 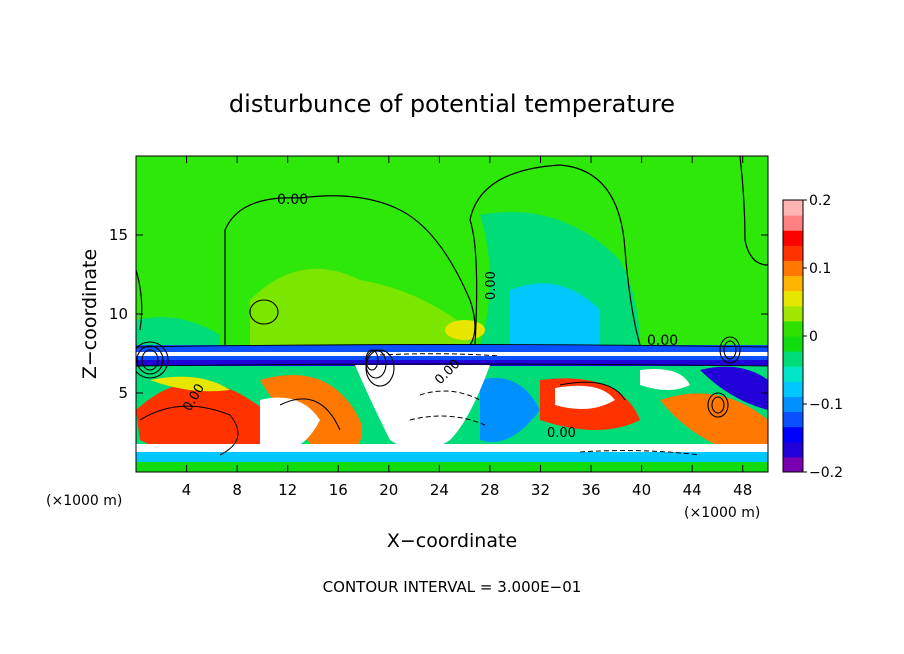 I want to click on x-tick-label: 36, so click(x=590, y=490).